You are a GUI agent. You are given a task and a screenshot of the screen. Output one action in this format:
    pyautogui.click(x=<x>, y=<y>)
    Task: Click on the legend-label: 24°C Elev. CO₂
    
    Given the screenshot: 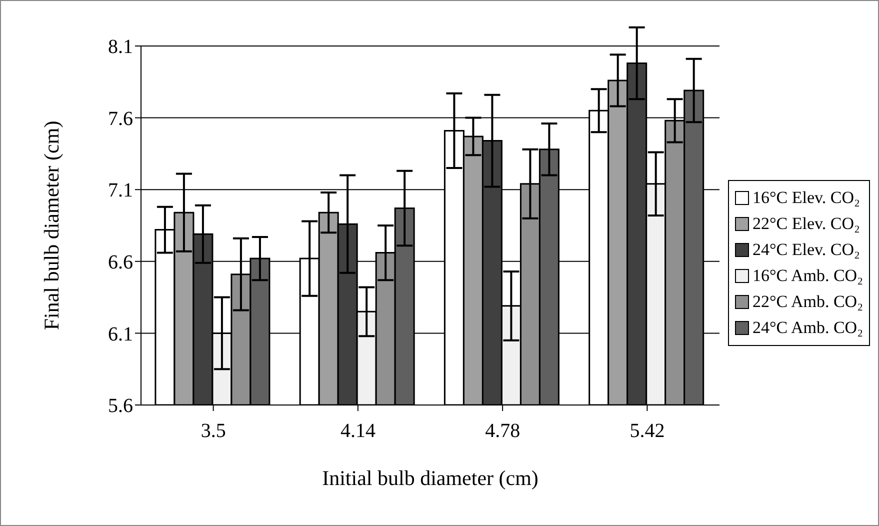 What is the action you would take?
    pyautogui.click(x=806, y=250)
    